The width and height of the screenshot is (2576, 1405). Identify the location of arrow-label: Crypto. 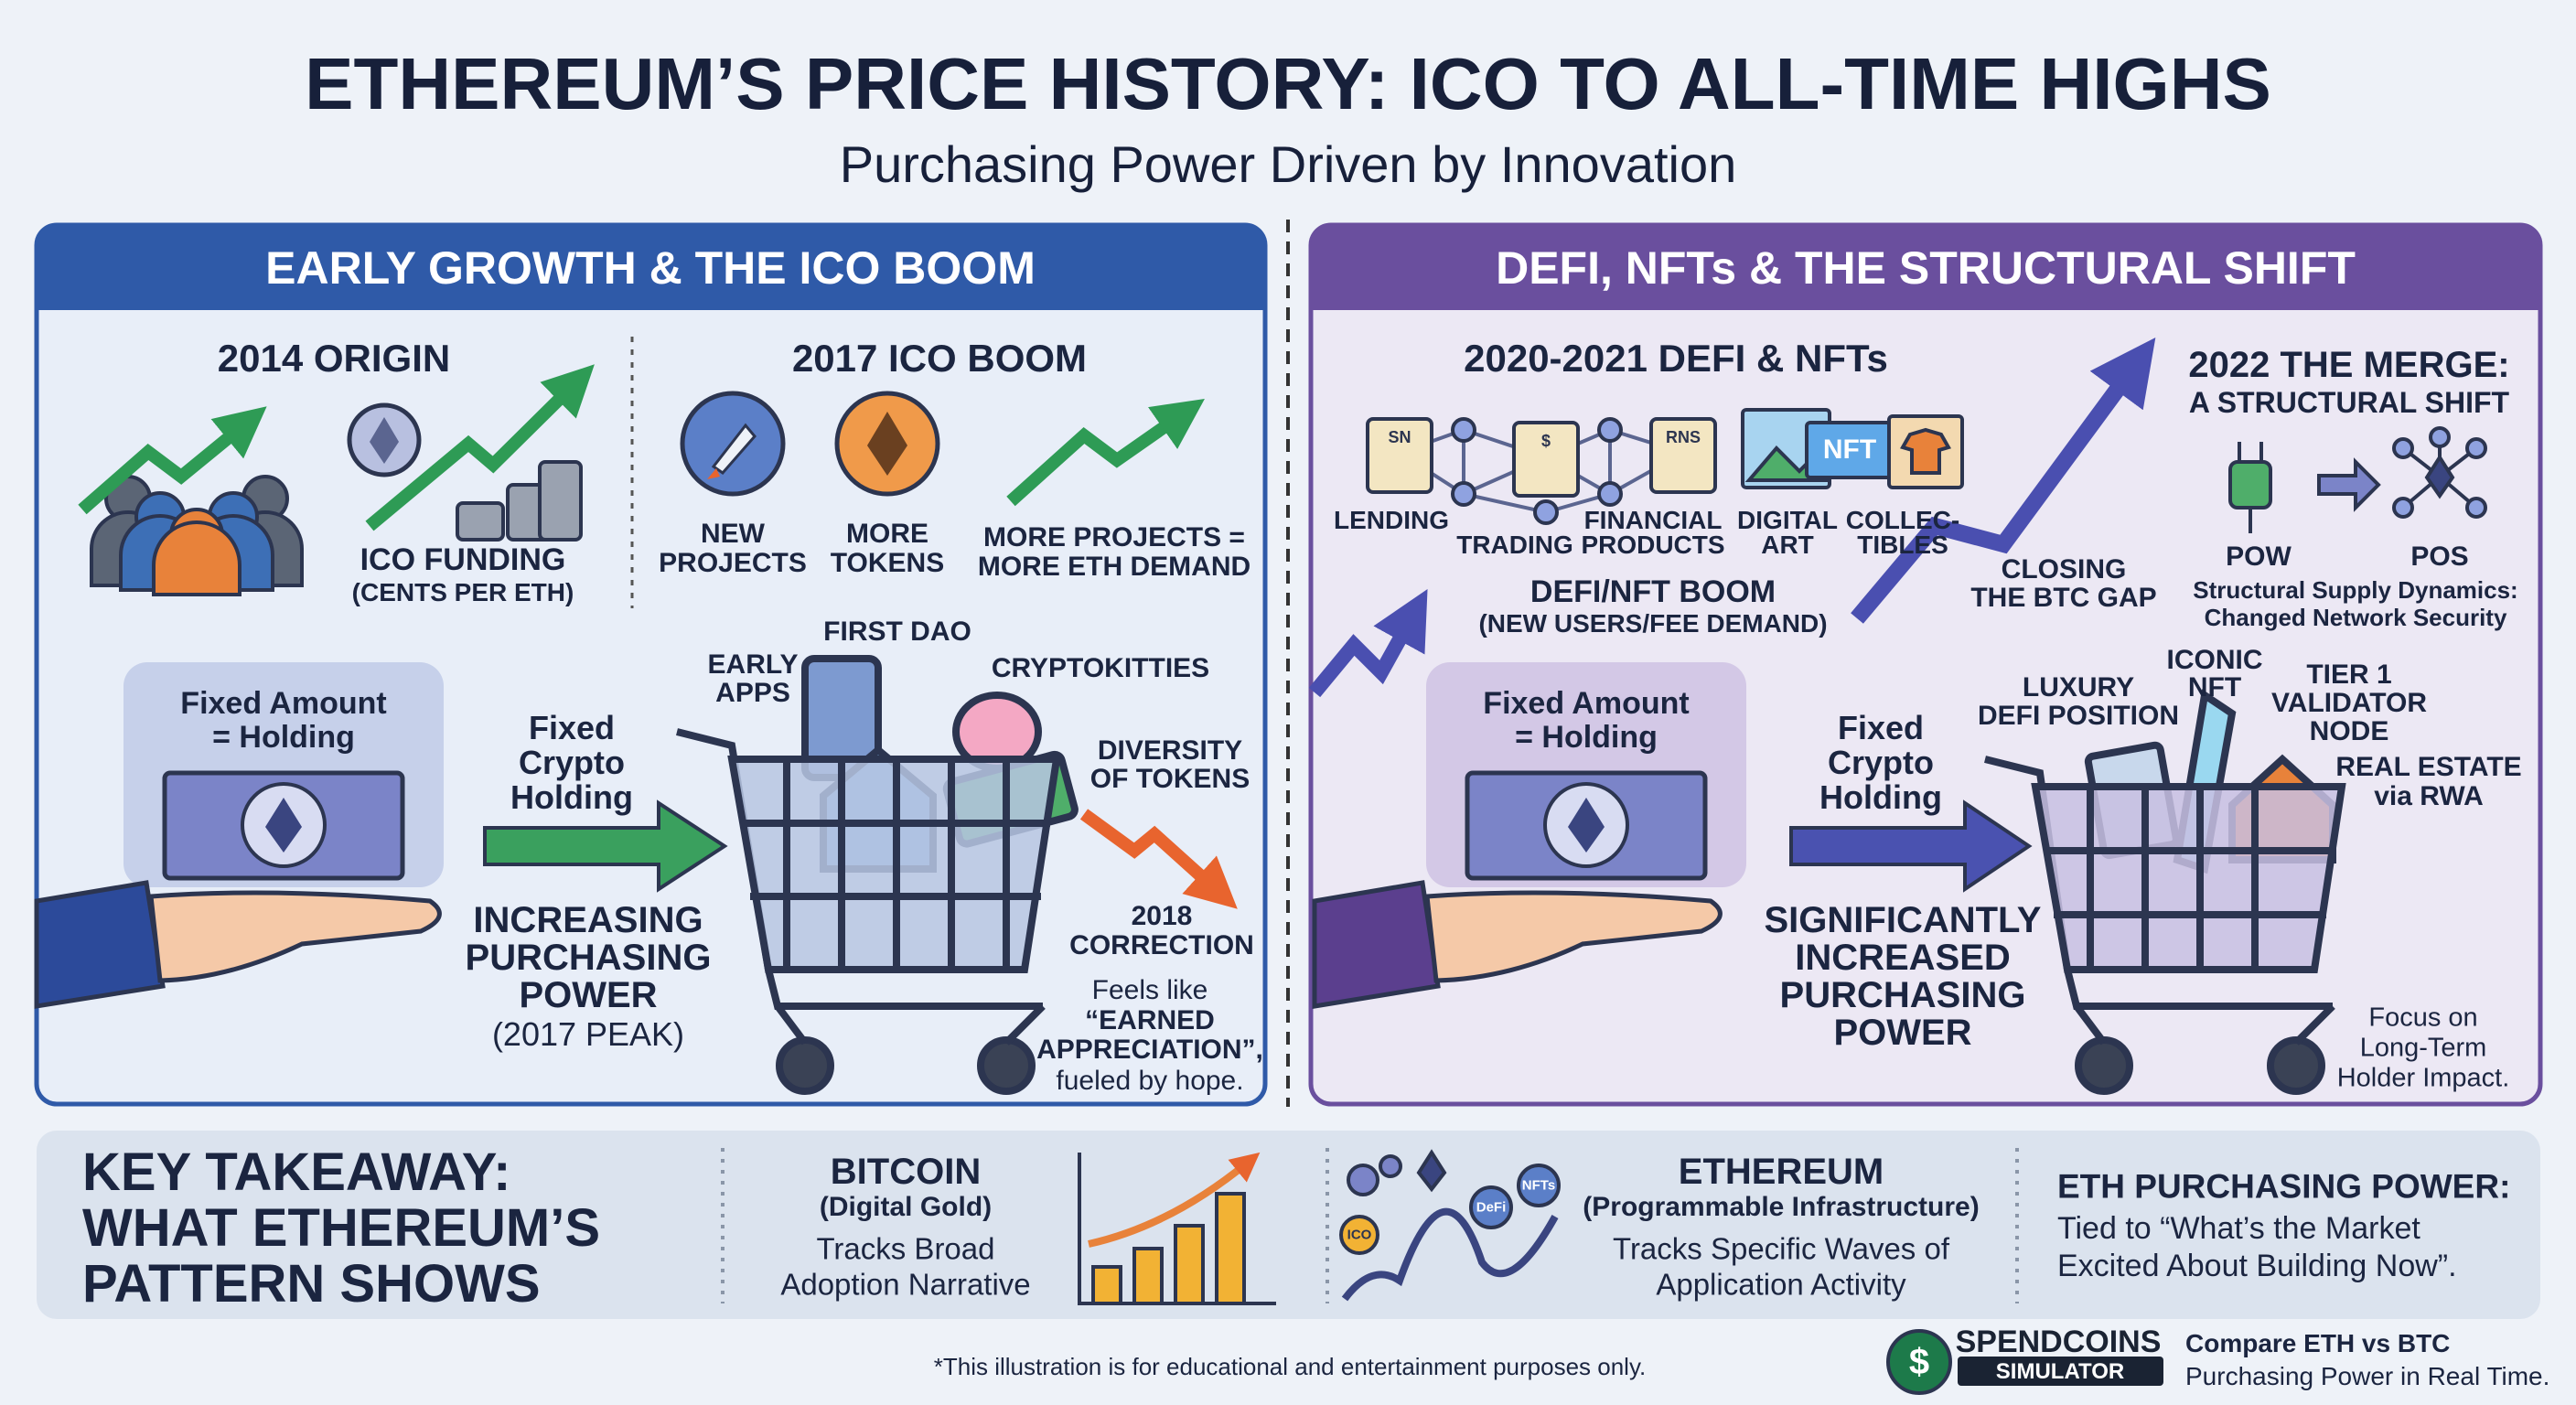
(1881, 762).